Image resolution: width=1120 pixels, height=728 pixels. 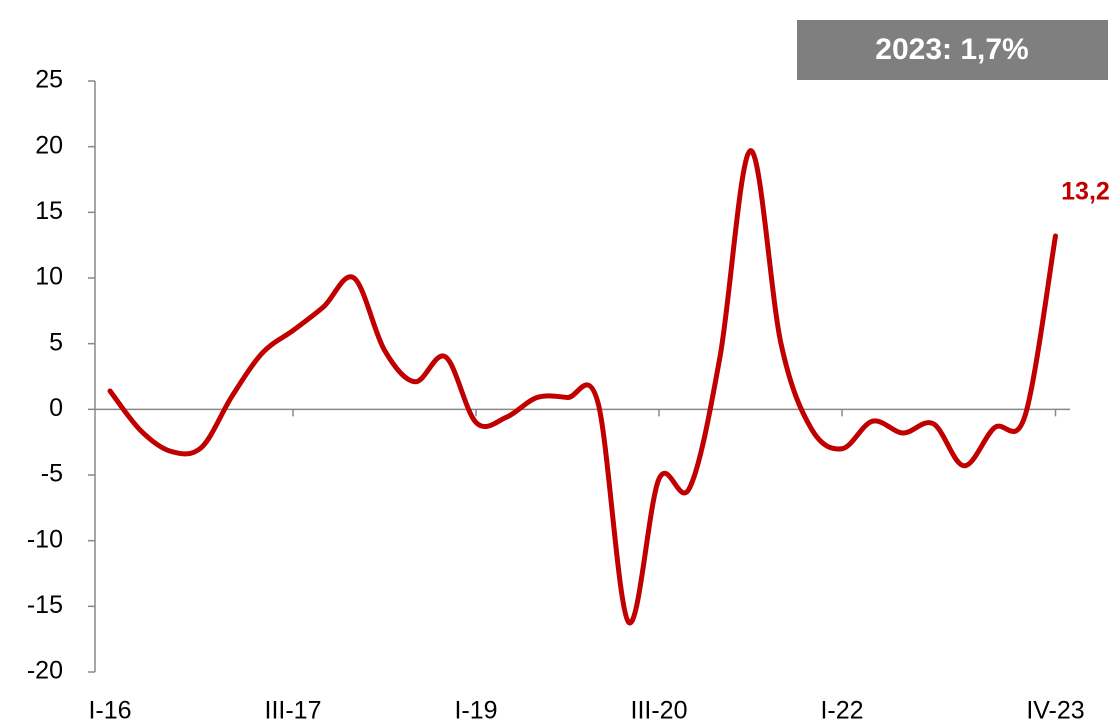 I want to click on annotation-box, so click(x=952, y=50).